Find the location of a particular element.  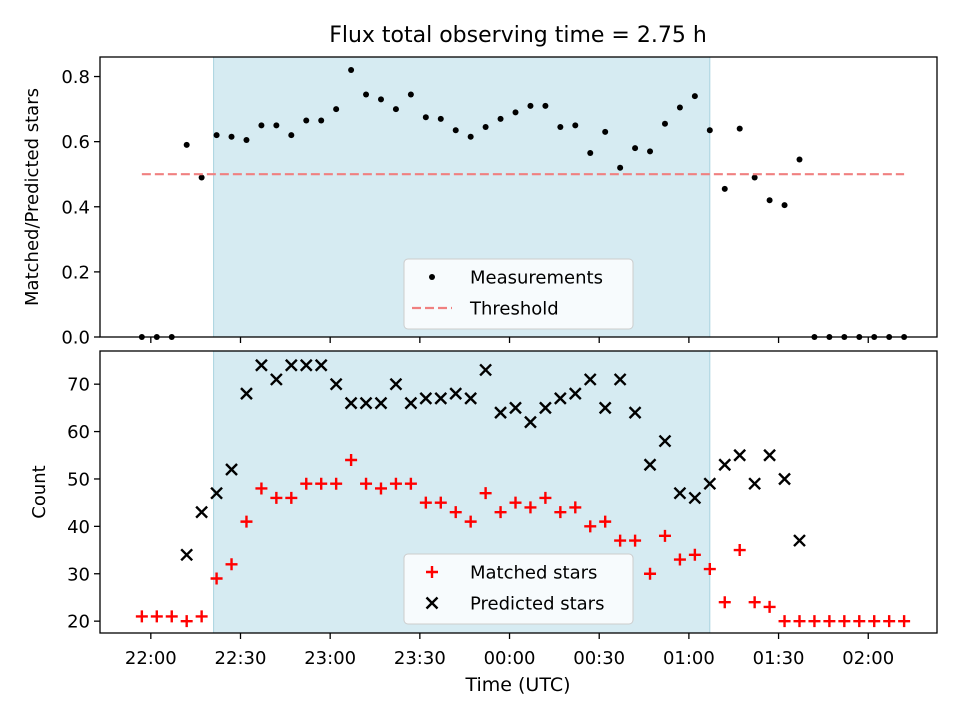

legend-label: Matched stars is located at coordinates (533, 573).